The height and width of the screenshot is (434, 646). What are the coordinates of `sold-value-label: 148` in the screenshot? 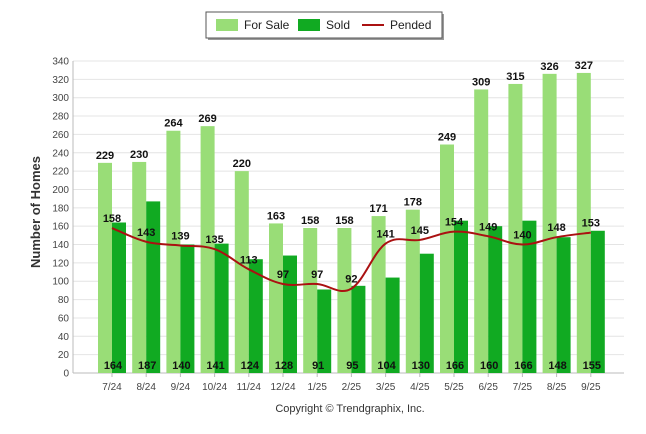 It's located at (557, 366).